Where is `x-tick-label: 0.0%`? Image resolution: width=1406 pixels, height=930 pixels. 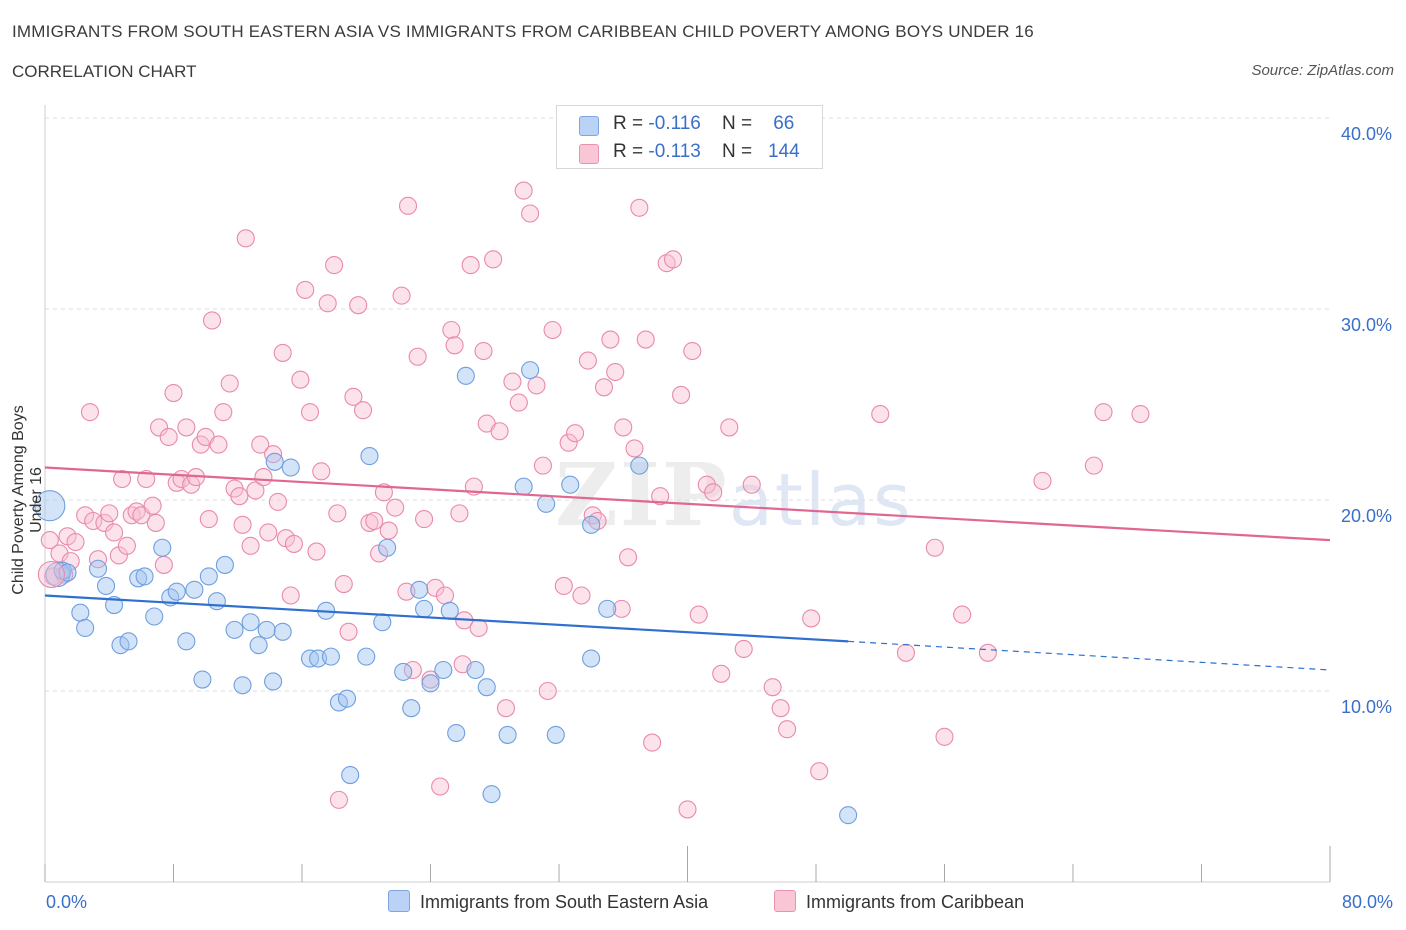
x-tick-label: 0.0% is located at coordinates (66, 902).